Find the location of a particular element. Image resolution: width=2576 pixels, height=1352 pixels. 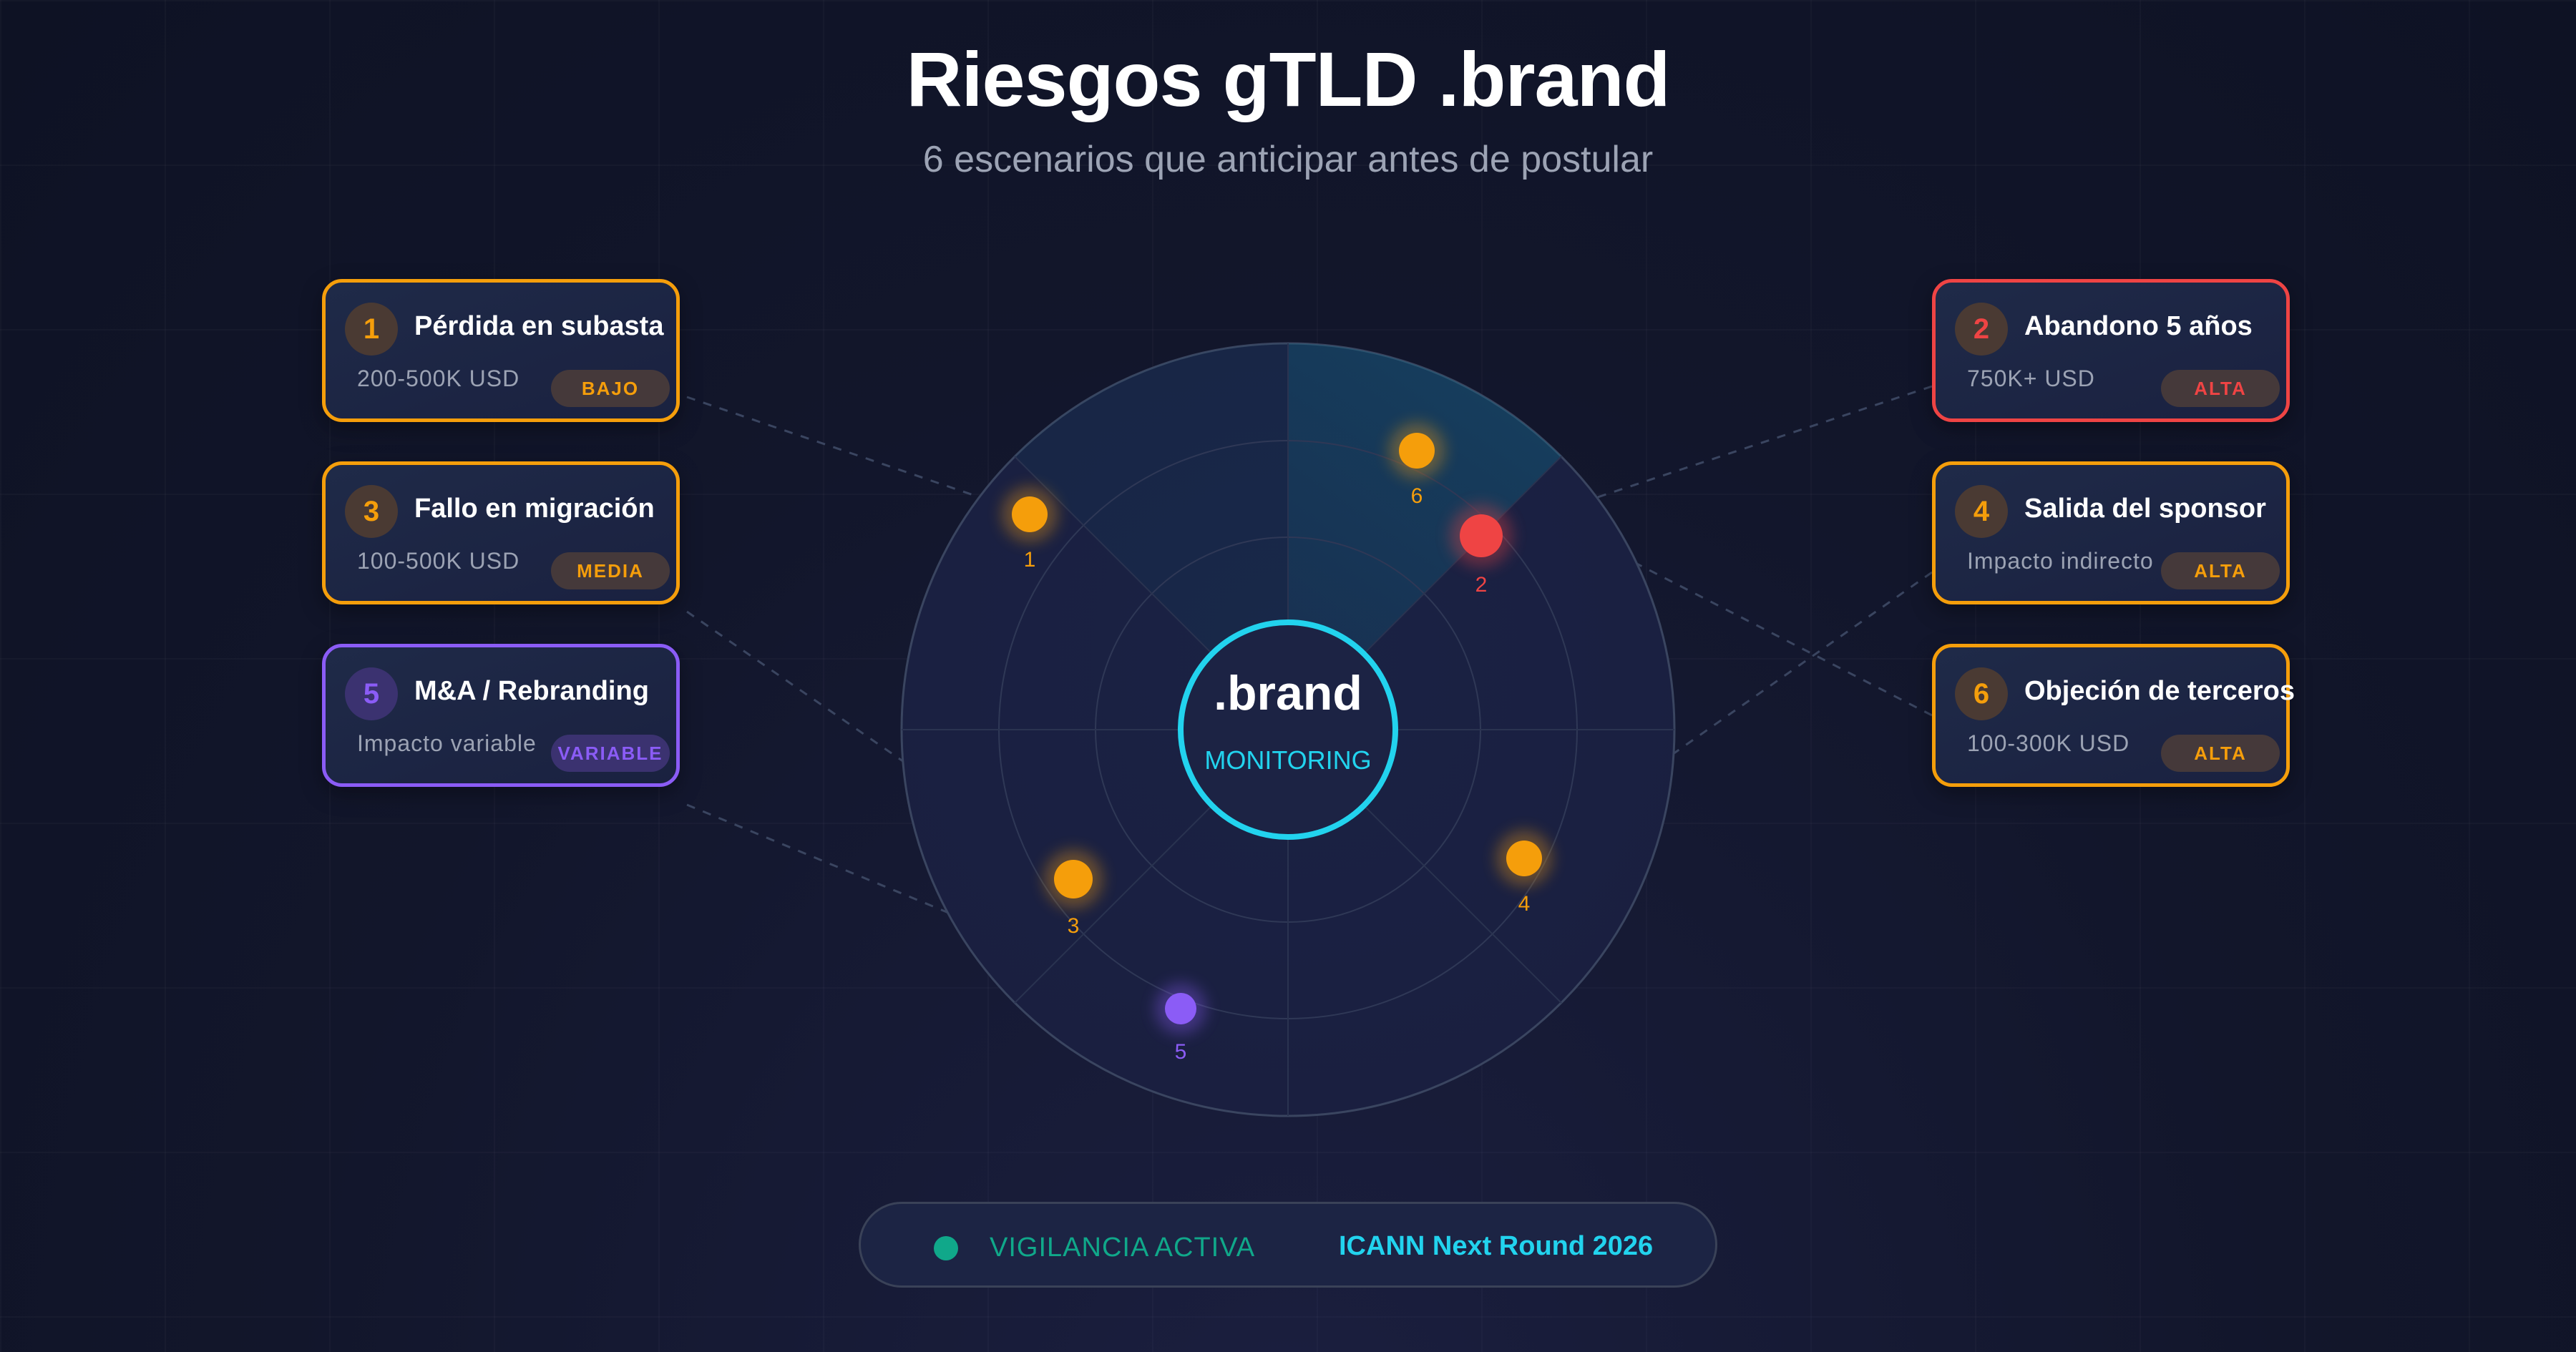

risk-title: Abandono 5 años is located at coordinates (2138, 326).